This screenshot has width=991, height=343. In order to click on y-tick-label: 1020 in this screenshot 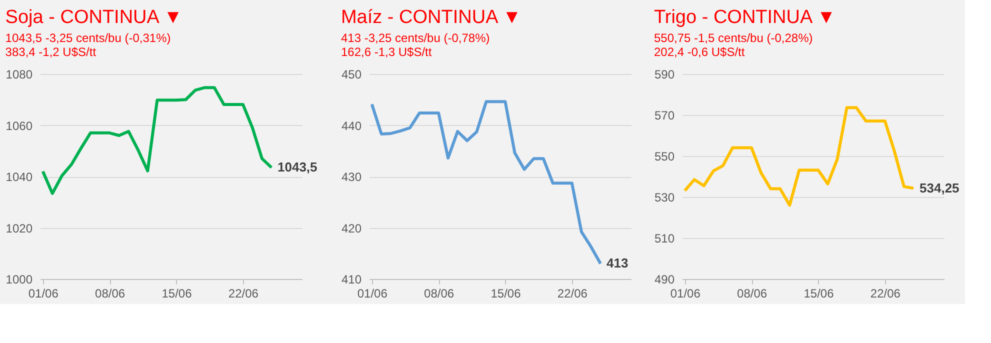, I will do `click(19, 228)`.